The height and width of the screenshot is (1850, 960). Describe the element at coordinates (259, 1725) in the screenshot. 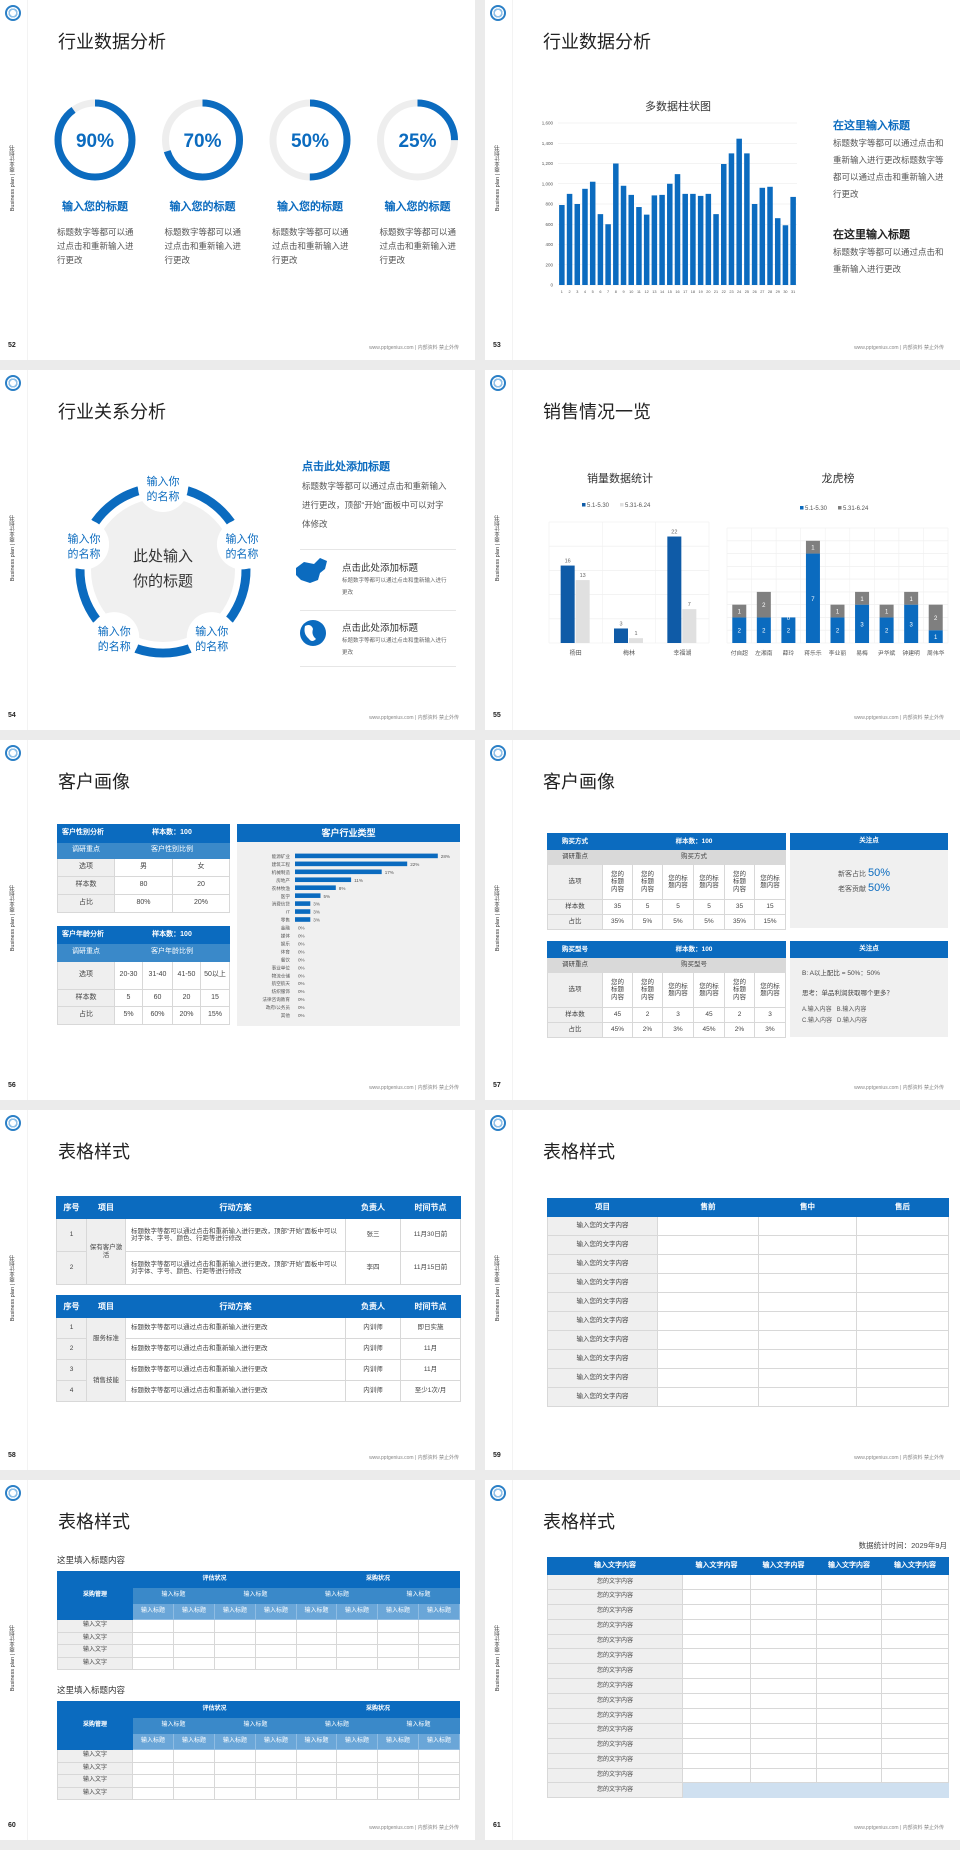

I see `table-row: 输入标题 输入标题 输入标题 输入标题` at that location.